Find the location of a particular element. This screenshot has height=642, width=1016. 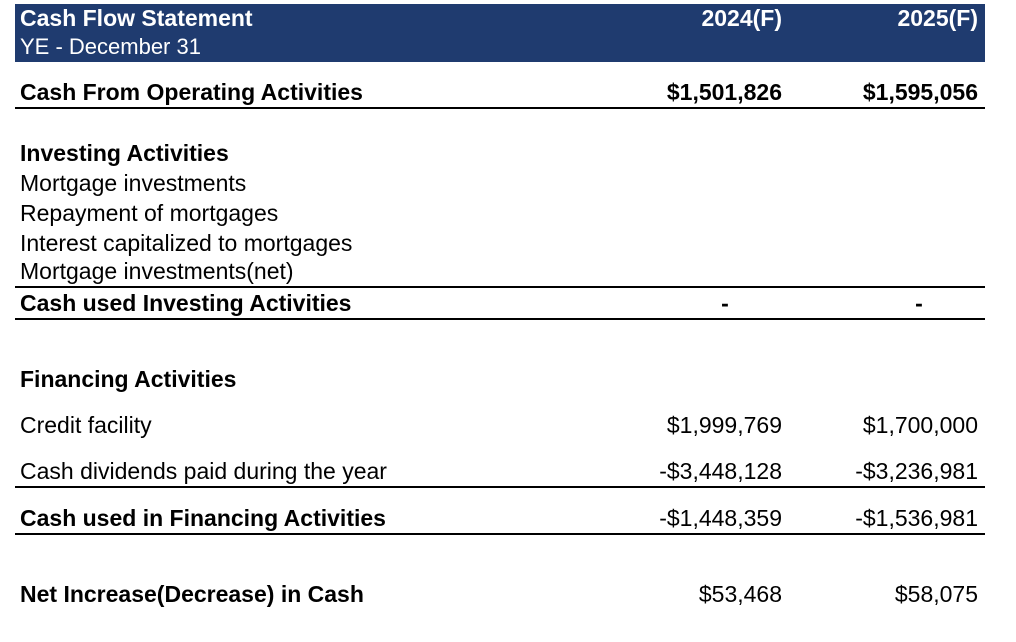

investing-item-row: Interest capitalized to mortgages is located at coordinates (500, 243).